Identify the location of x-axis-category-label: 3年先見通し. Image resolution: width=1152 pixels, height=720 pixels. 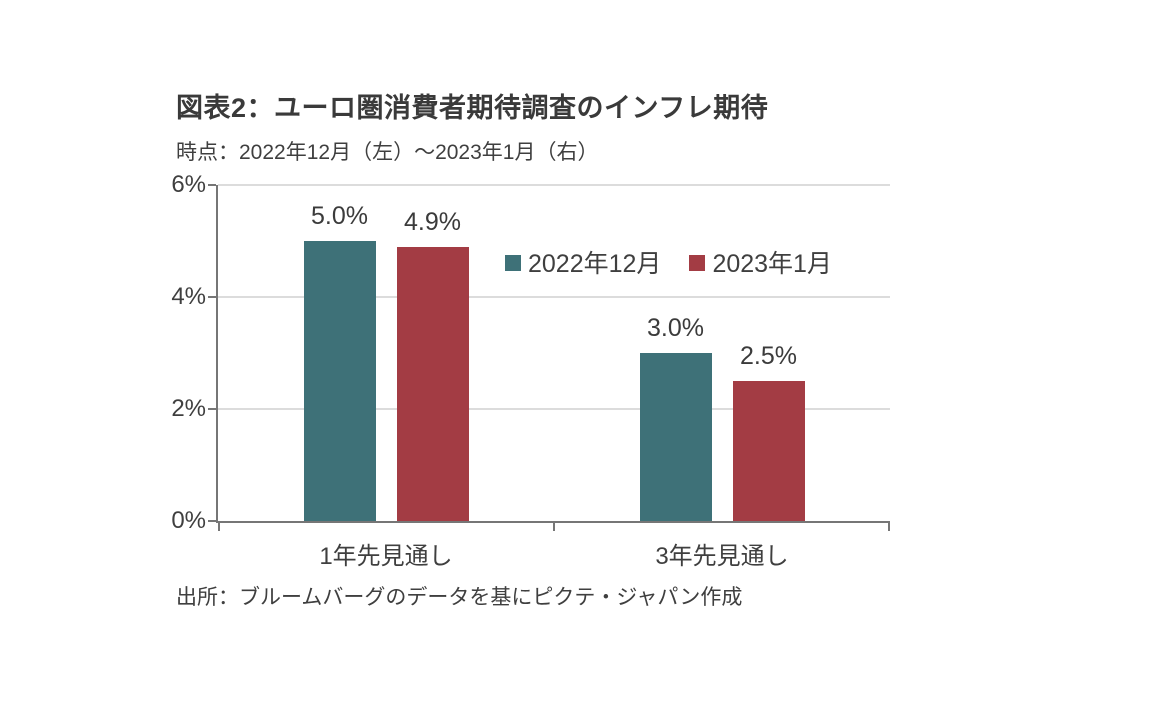
(722, 556).